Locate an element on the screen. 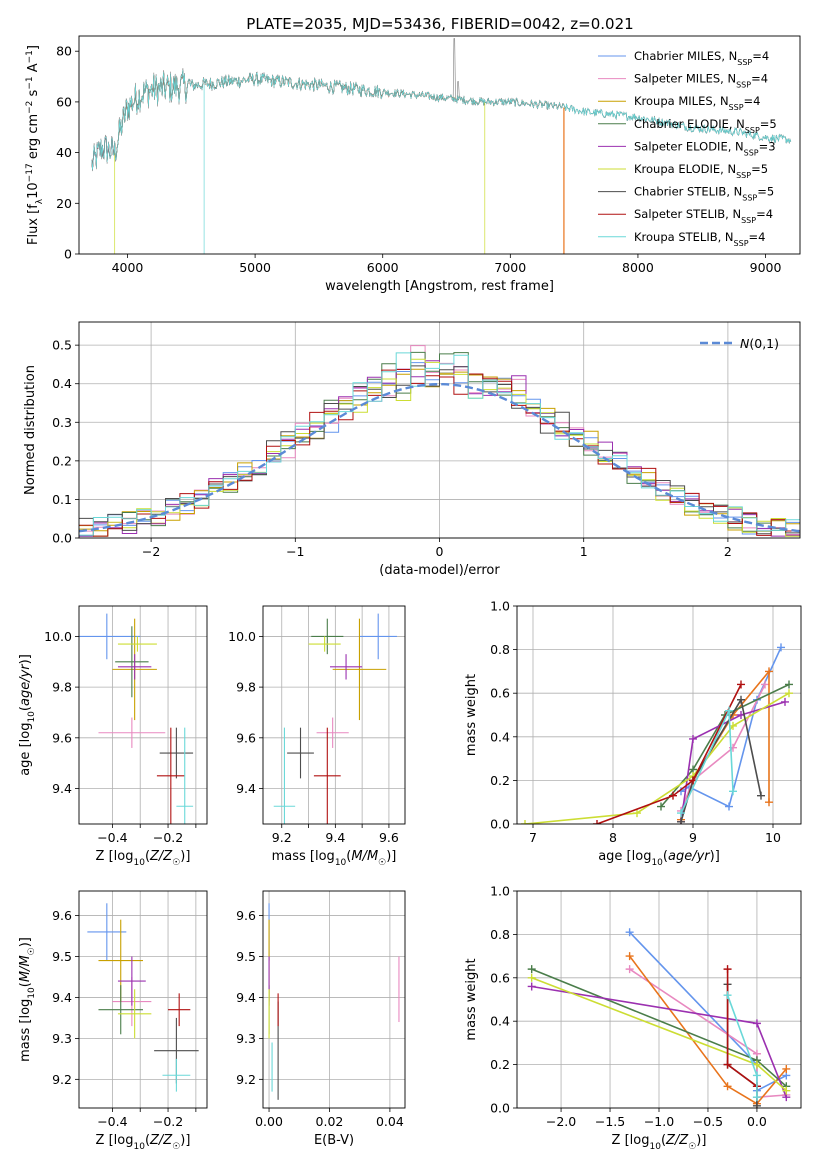 The width and height of the screenshot is (819, 1170). y-tick-label: 0.6 is located at coordinates (500, 693).